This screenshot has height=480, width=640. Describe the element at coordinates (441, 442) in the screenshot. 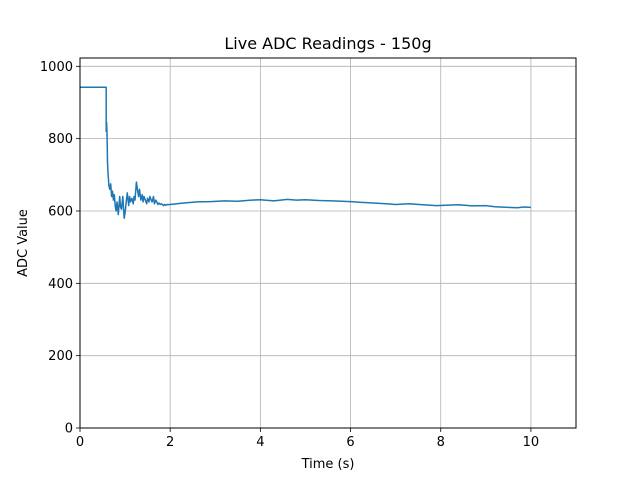

I see `x-tick-label: 8` at that location.